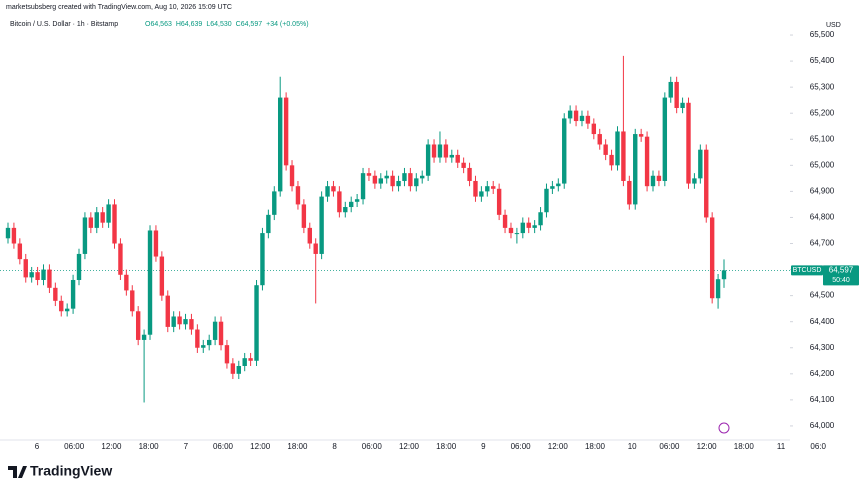  What do you see at coordinates (287, 24) in the screenshot?
I see `ohlc-value: +34 (+0.05%)` at bounding box center [287, 24].